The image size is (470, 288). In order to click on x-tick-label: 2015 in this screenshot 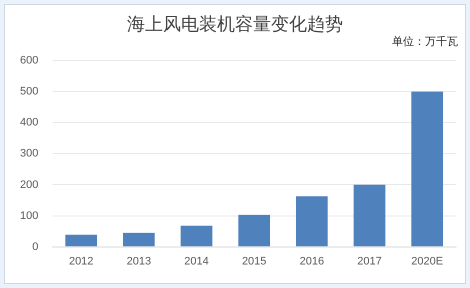, I will do `click(254, 261)`.